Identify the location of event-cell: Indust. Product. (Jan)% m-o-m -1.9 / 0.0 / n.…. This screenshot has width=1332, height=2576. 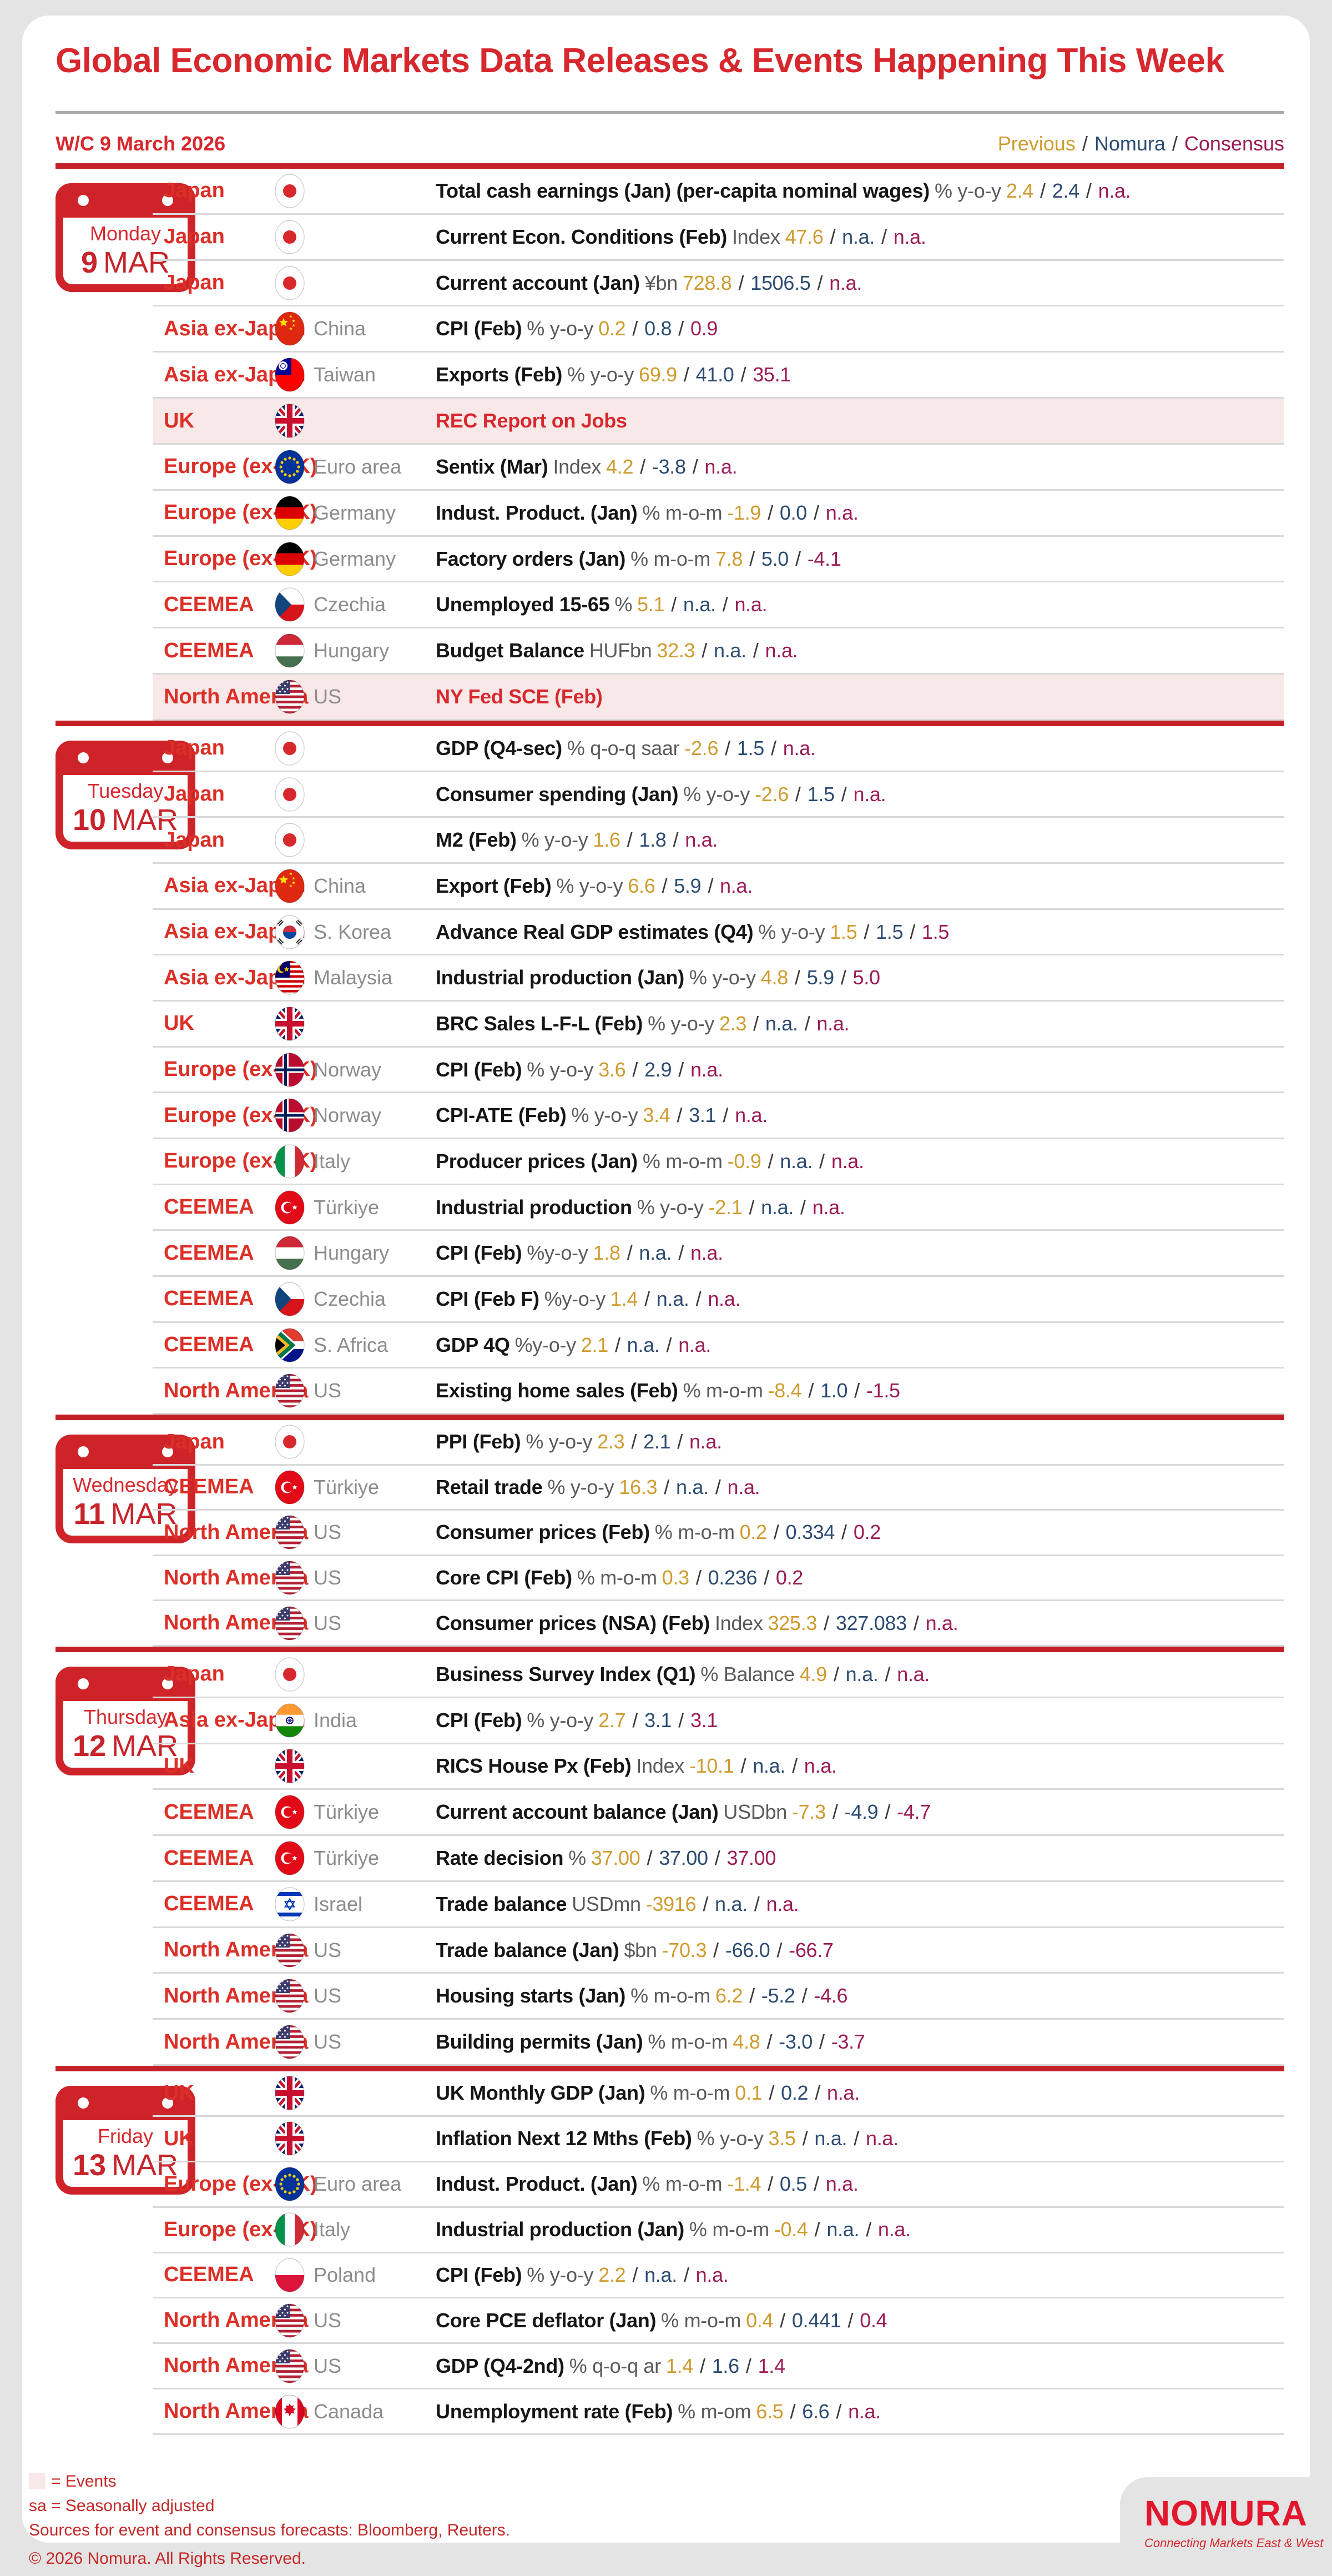
(860, 513).